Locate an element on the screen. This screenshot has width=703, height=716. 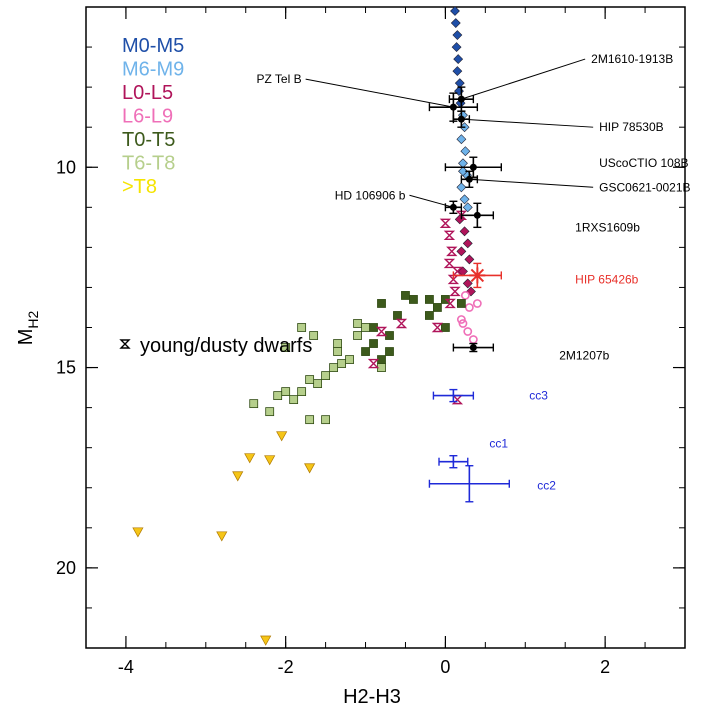
leader-pztelb is located at coordinates (379, 93).